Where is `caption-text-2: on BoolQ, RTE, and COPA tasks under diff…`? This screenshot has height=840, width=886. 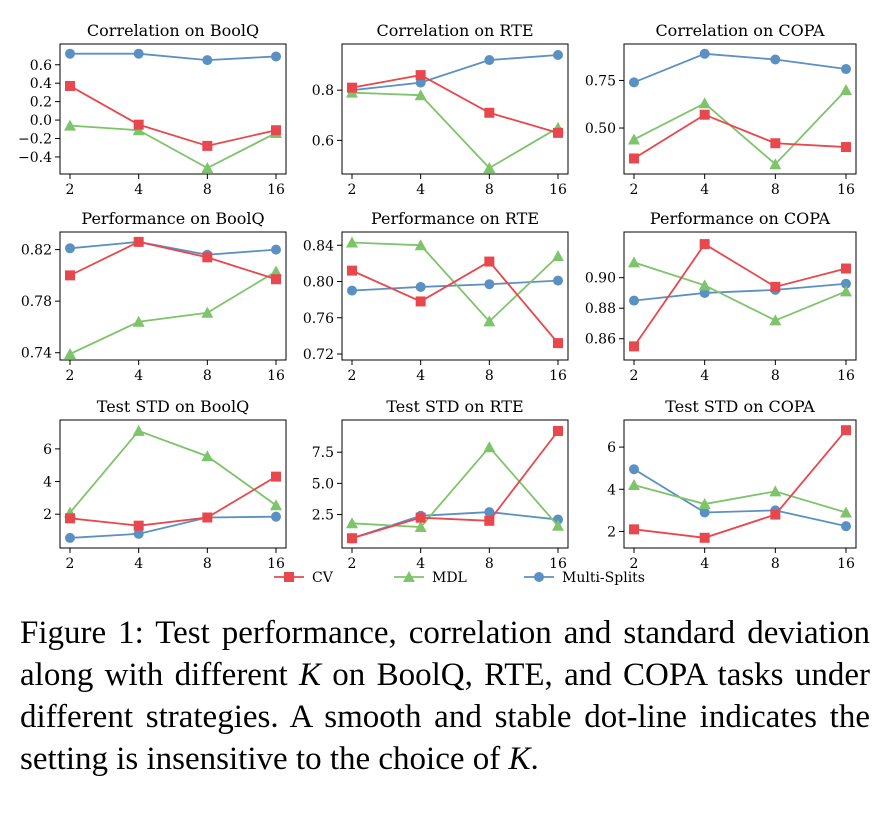 caption-text-2: on BoolQ, RTE, and COPA tasks under diff… is located at coordinates (445, 717).